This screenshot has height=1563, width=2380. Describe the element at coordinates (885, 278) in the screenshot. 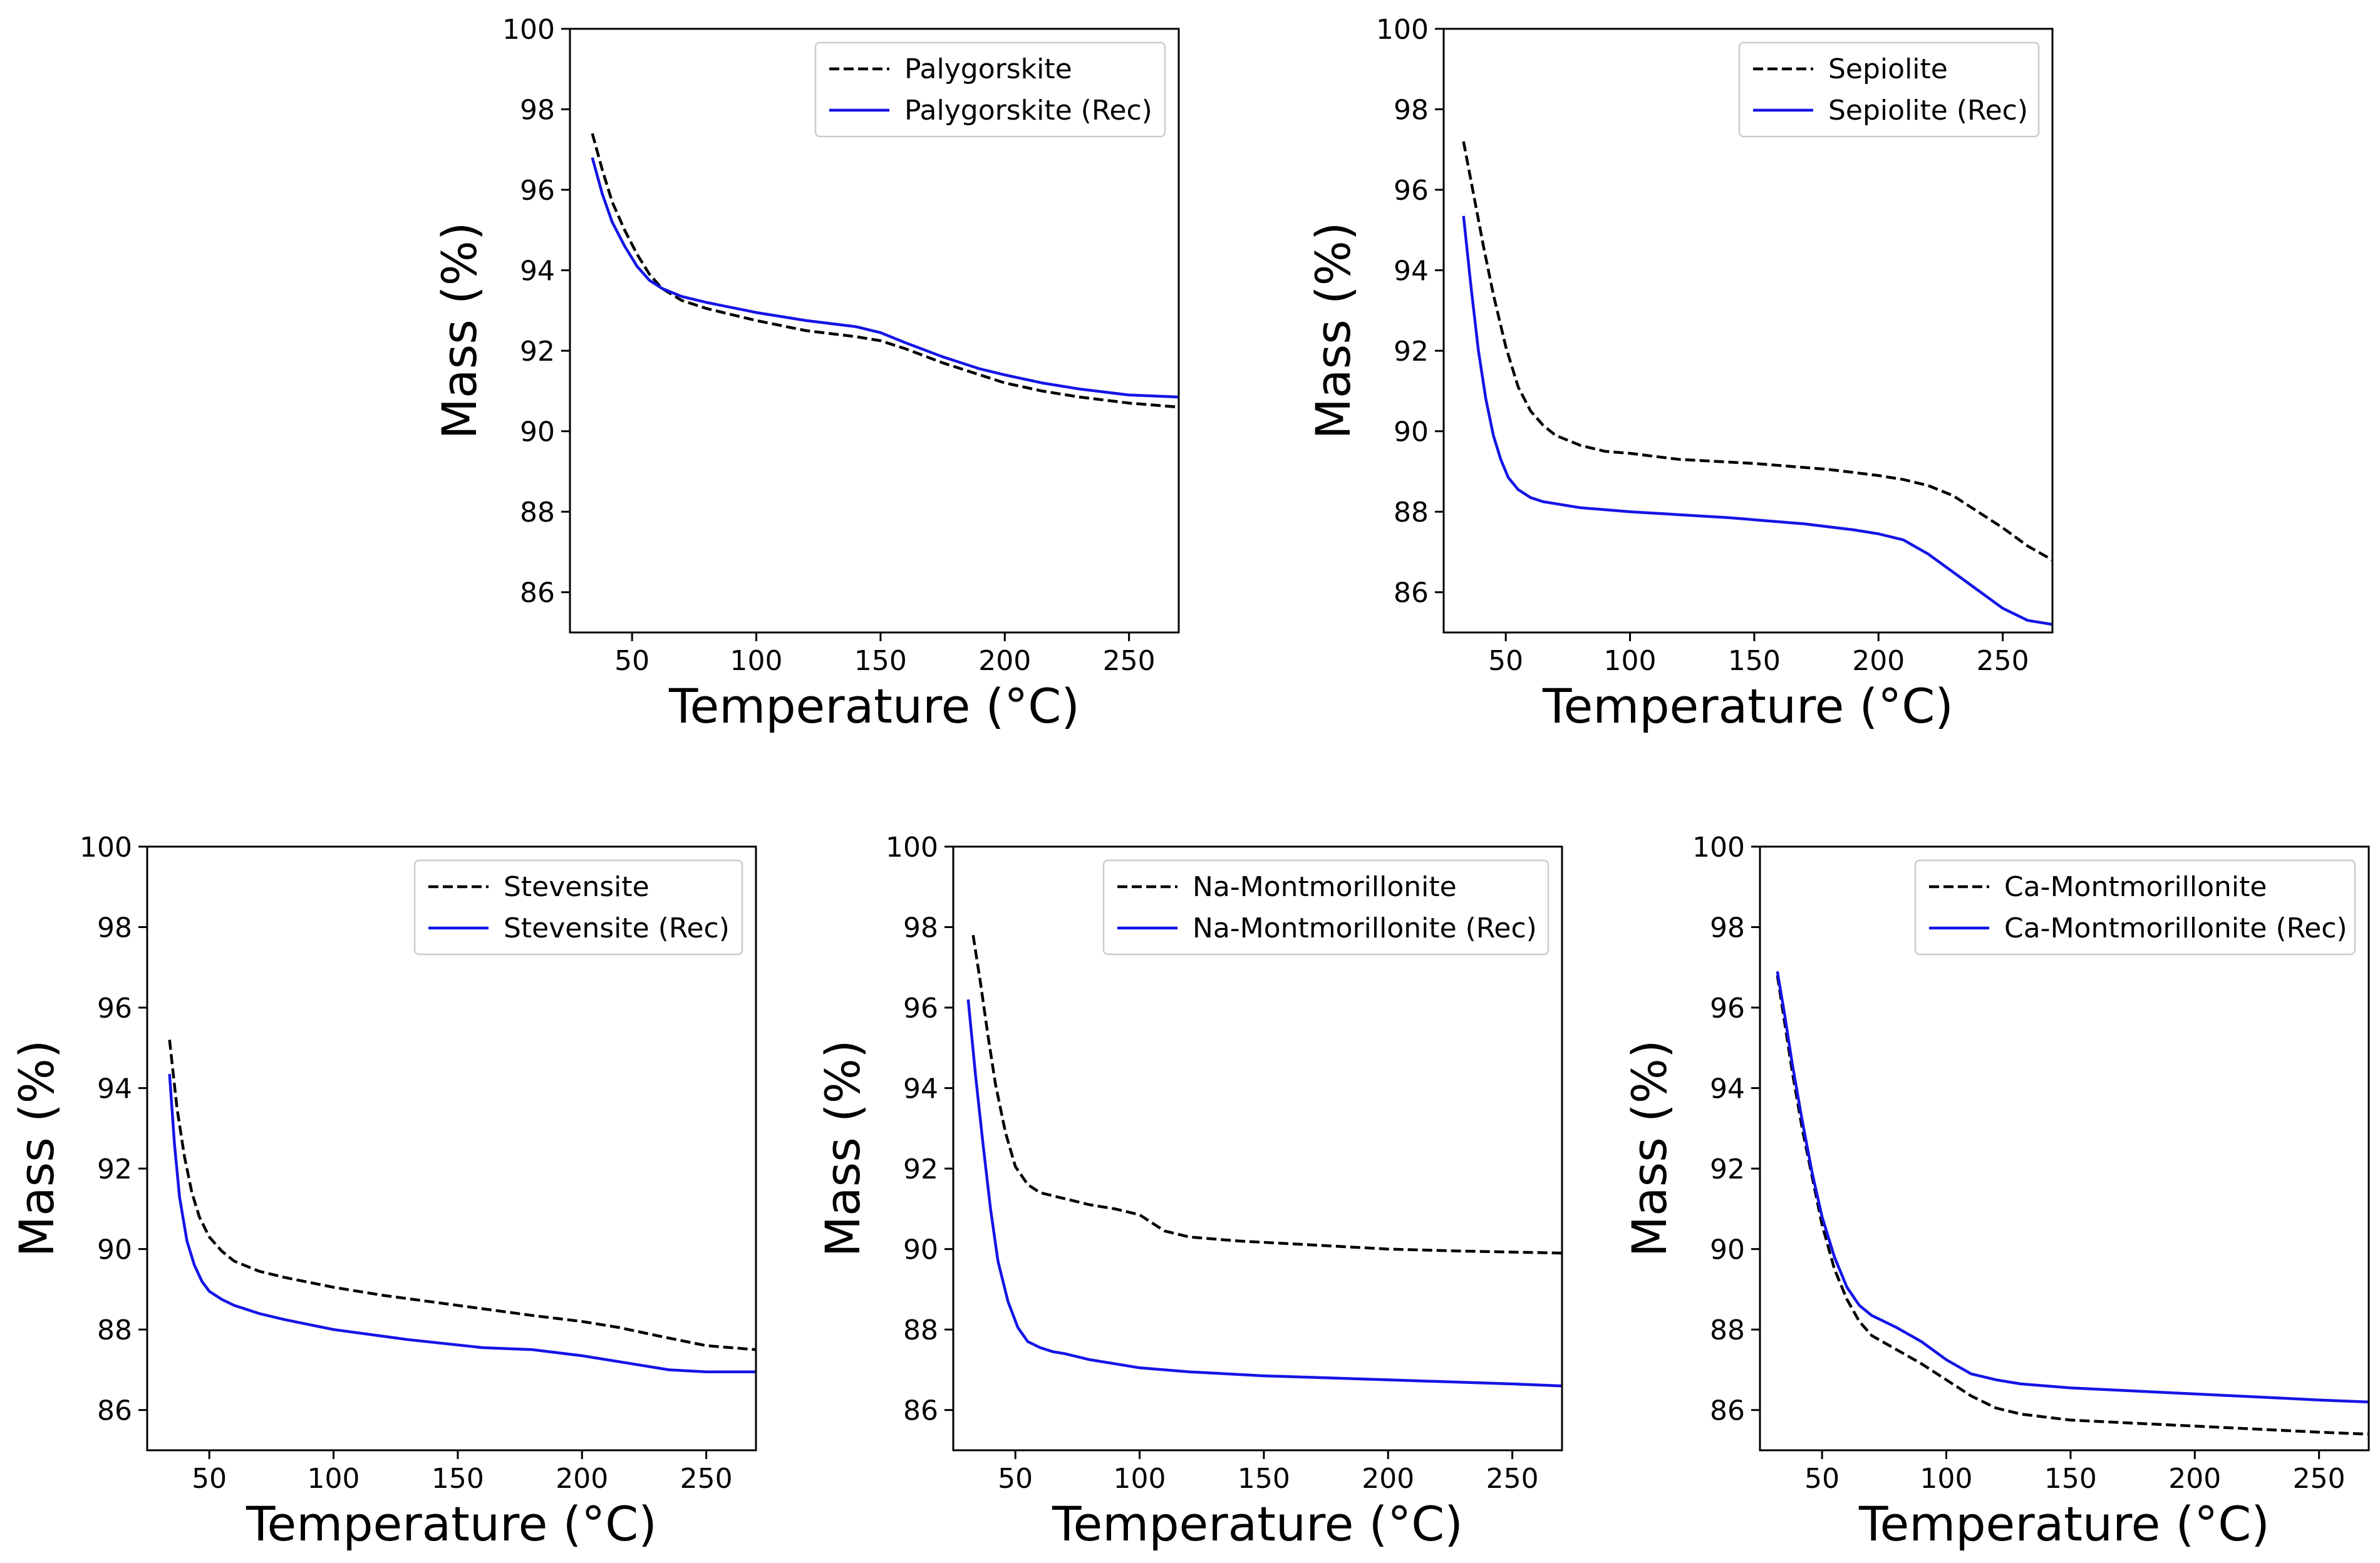

I see `series-line-palygorskite-rec` at that location.